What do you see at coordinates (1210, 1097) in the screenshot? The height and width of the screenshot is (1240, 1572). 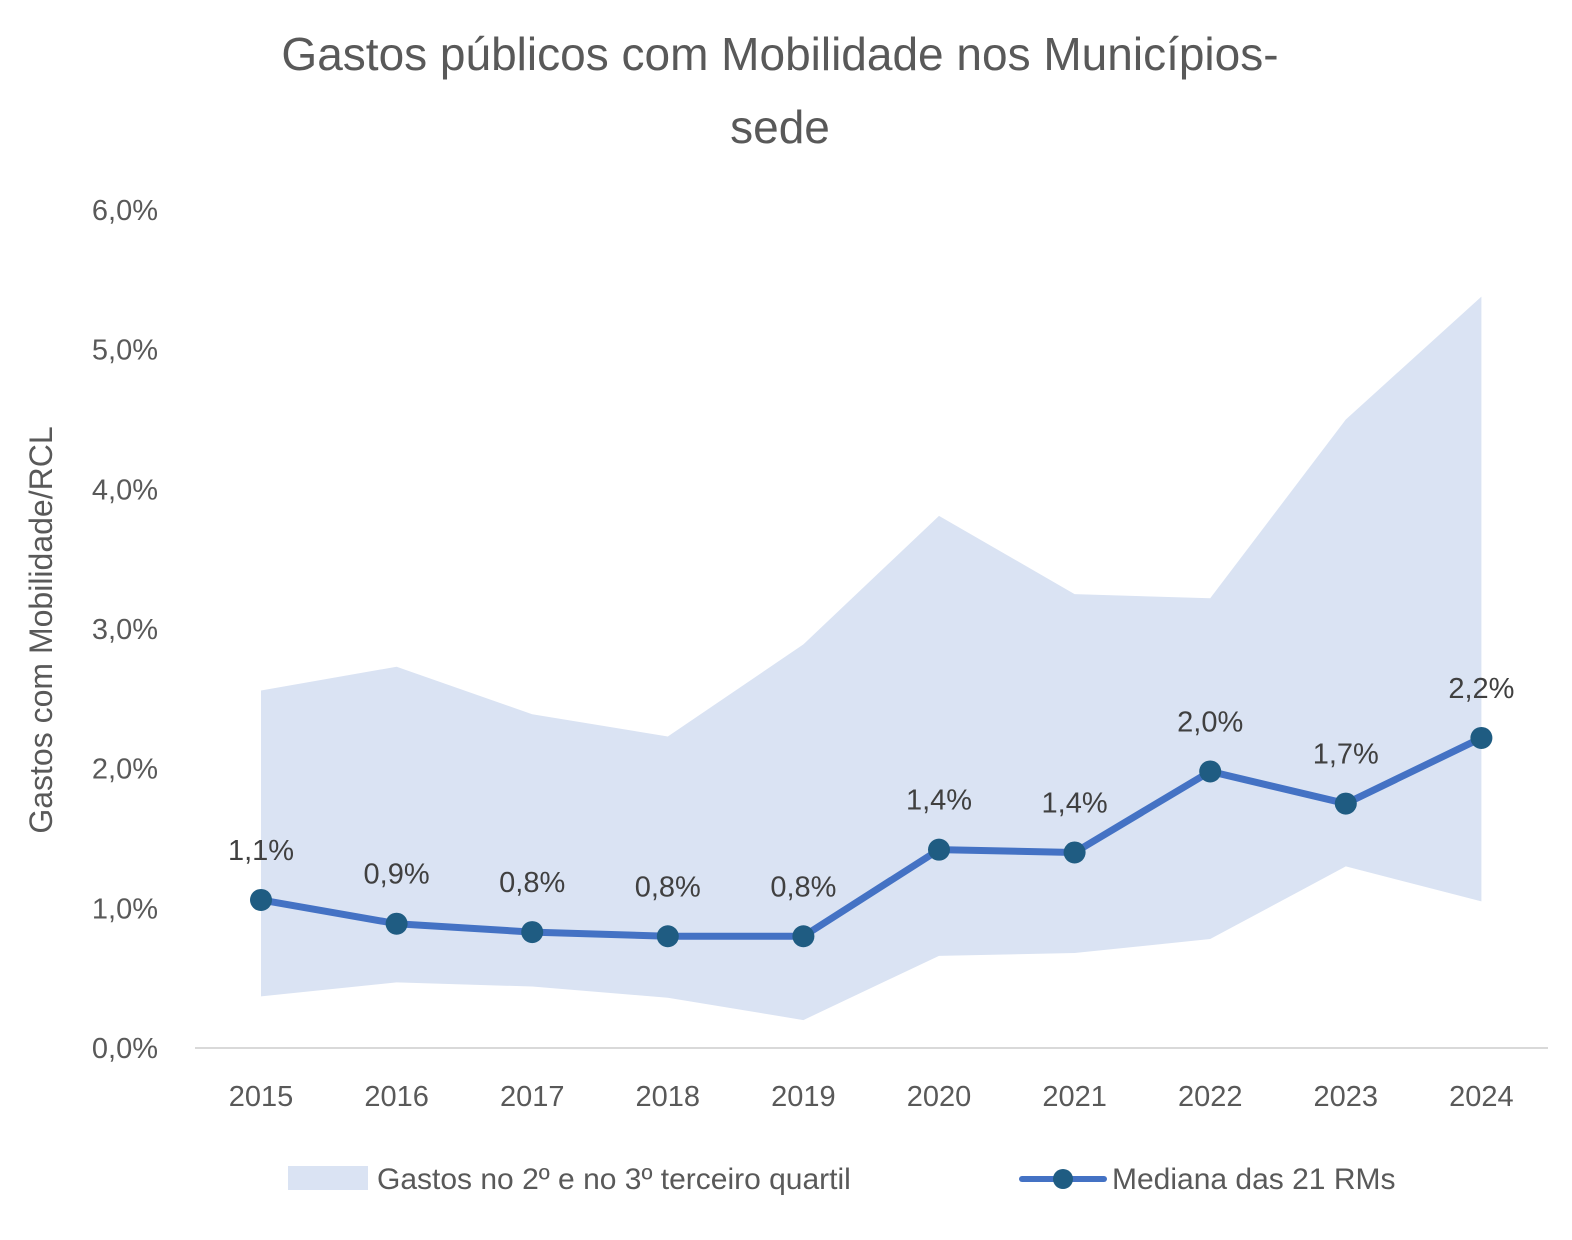 I see `x-tick-label: 2022` at bounding box center [1210, 1097].